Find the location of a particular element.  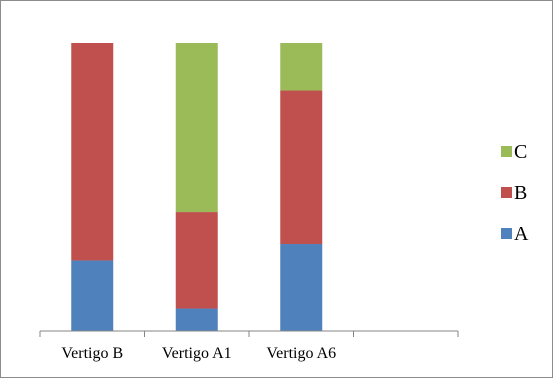

legend-label-a: A is located at coordinates (521, 234).